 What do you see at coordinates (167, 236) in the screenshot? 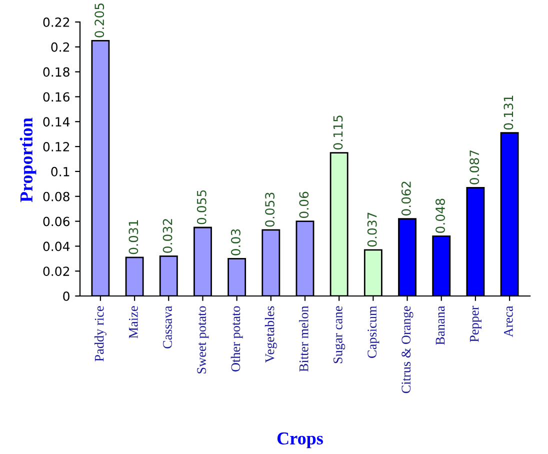
I see `data-label: 0.032` at bounding box center [167, 236].